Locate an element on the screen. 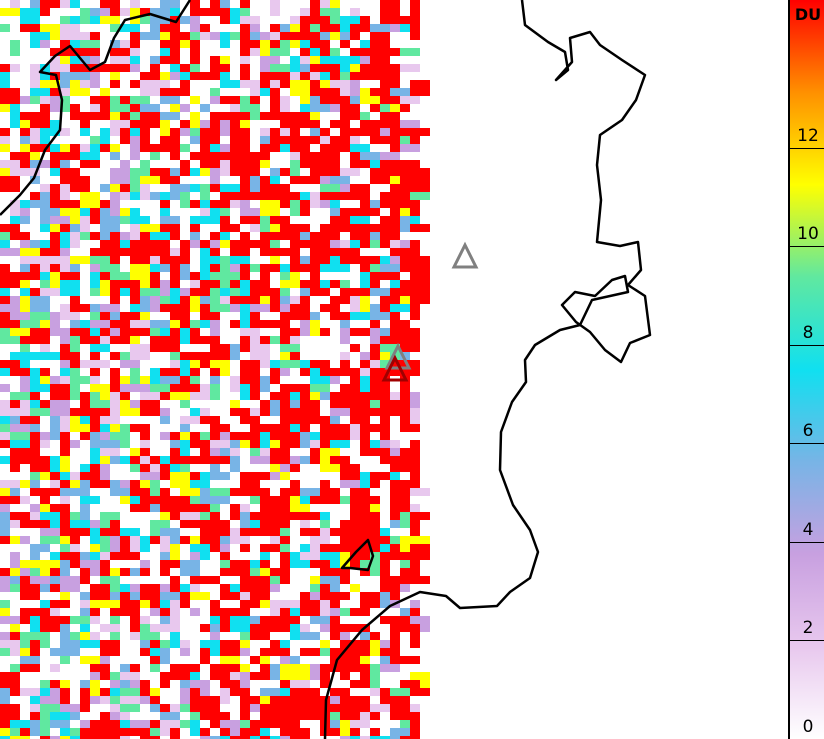 This screenshot has height=739, width=824. colorbar-tick is located at coordinates (807, 345).